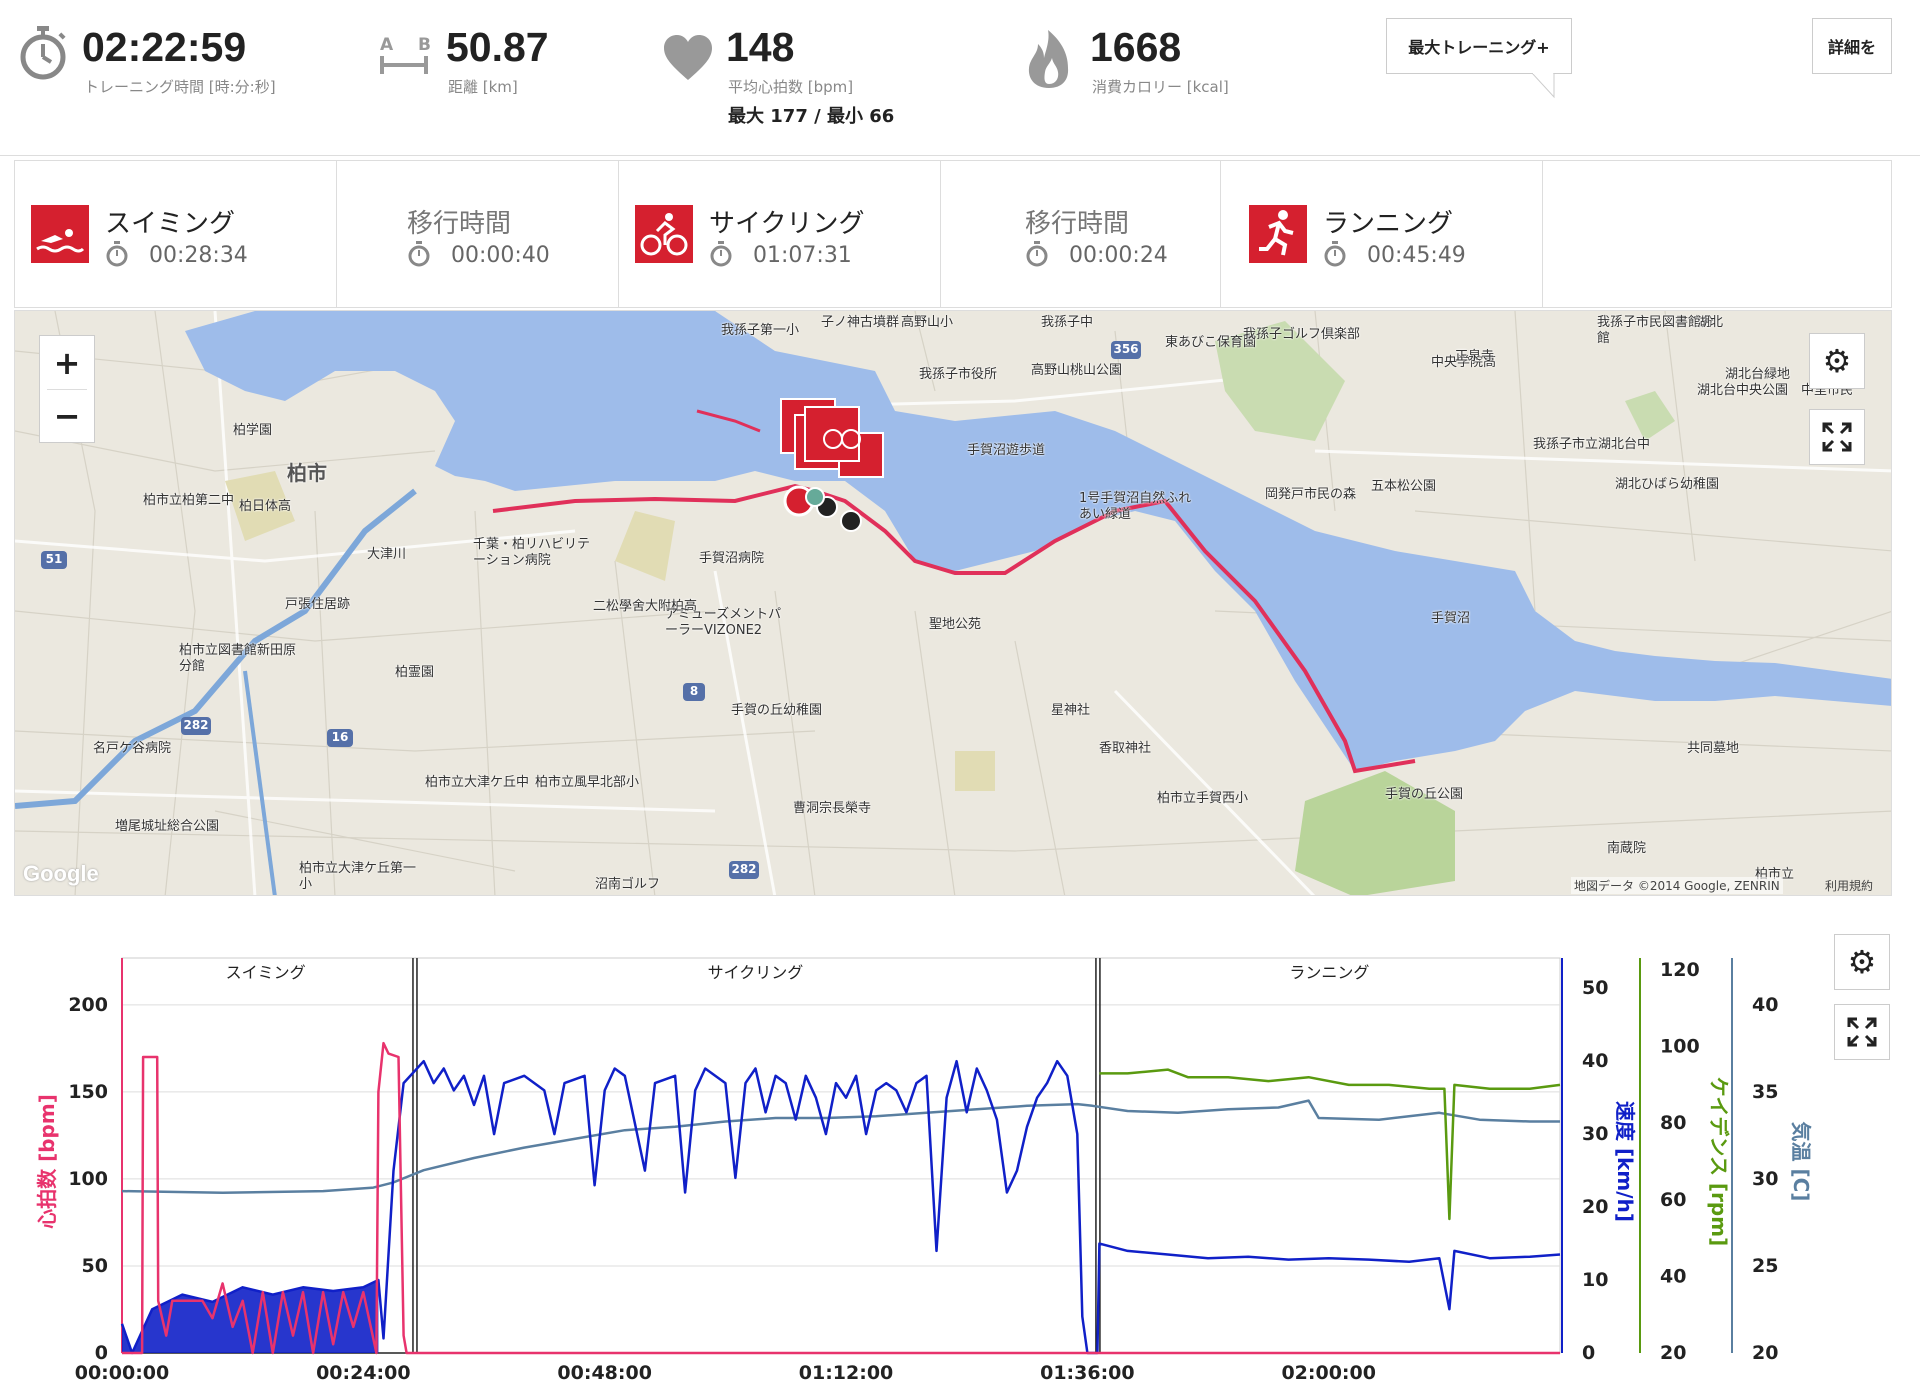 The height and width of the screenshot is (1400, 1920). What do you see at coordinates (340, 737) in the screenshot?
I see `road-number: 16` at bounding box center [340, 737].